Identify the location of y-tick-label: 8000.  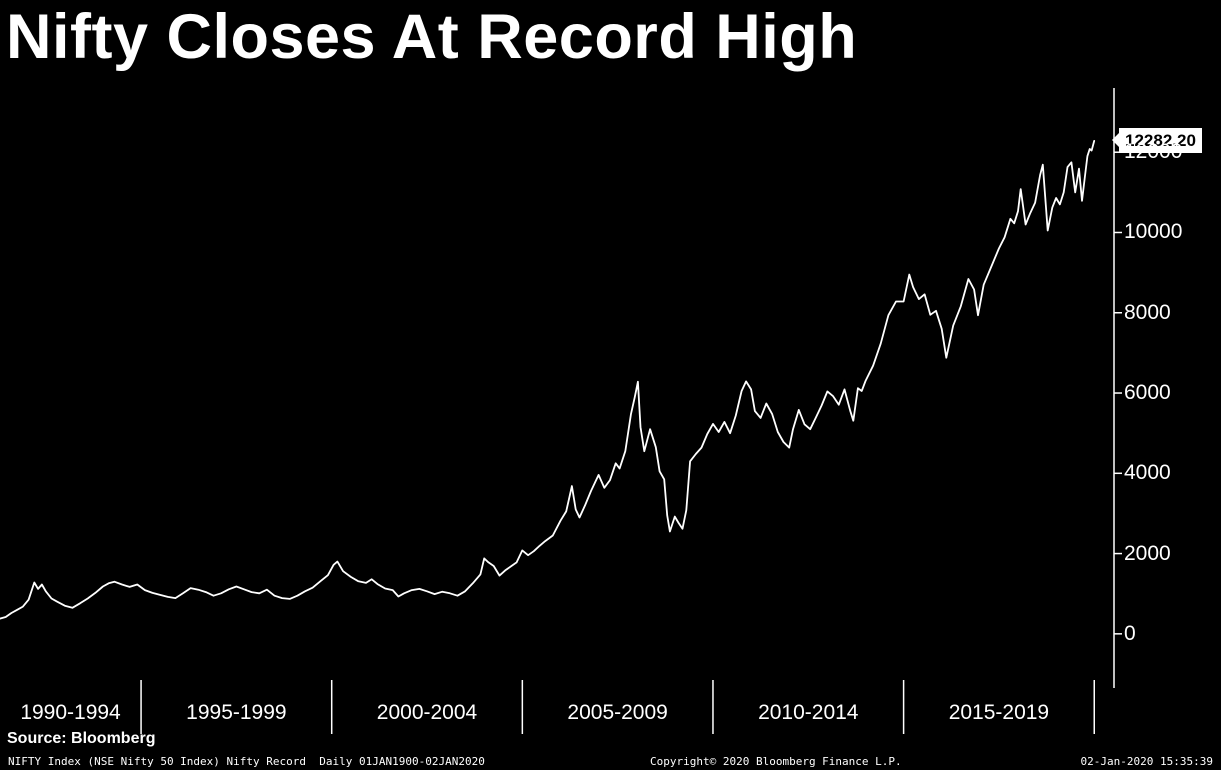
(1147, 312).